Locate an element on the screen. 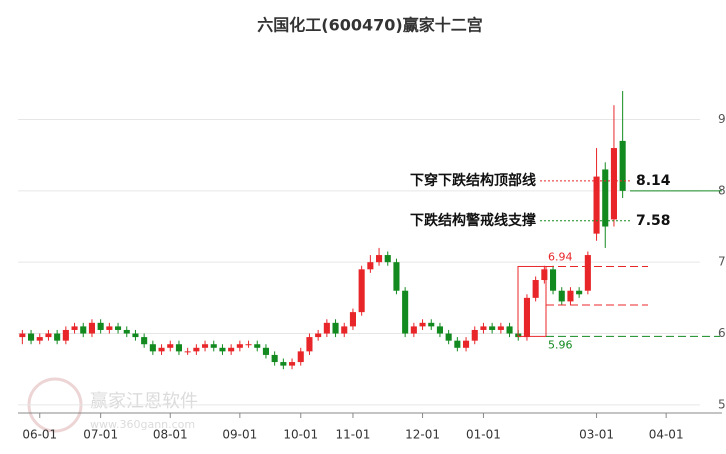  x-tick-label: 01-01 is located at coordinates (483, 435).